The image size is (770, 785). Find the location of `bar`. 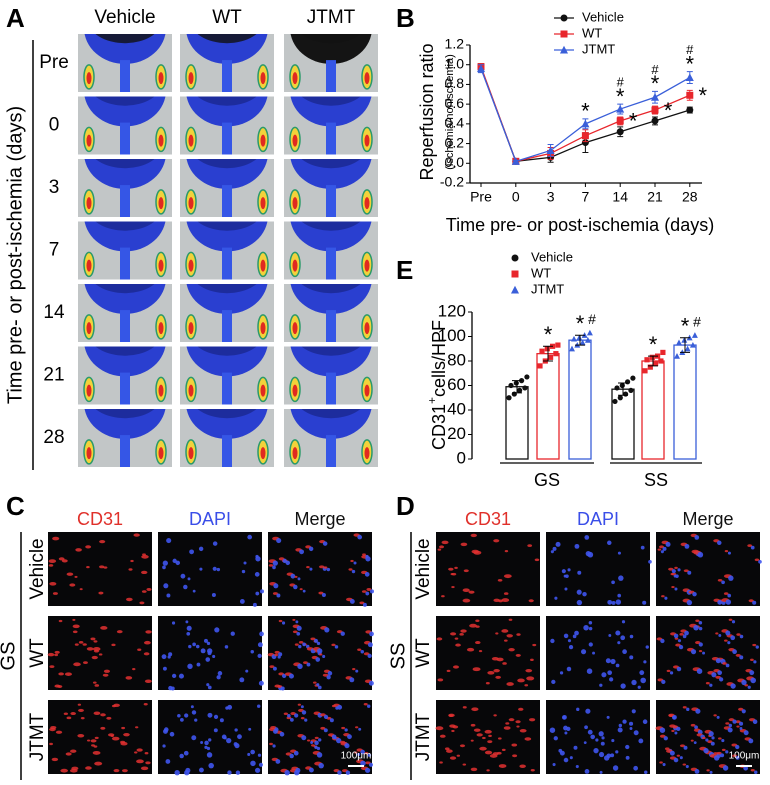

bar is located at coordinates (685, 402).